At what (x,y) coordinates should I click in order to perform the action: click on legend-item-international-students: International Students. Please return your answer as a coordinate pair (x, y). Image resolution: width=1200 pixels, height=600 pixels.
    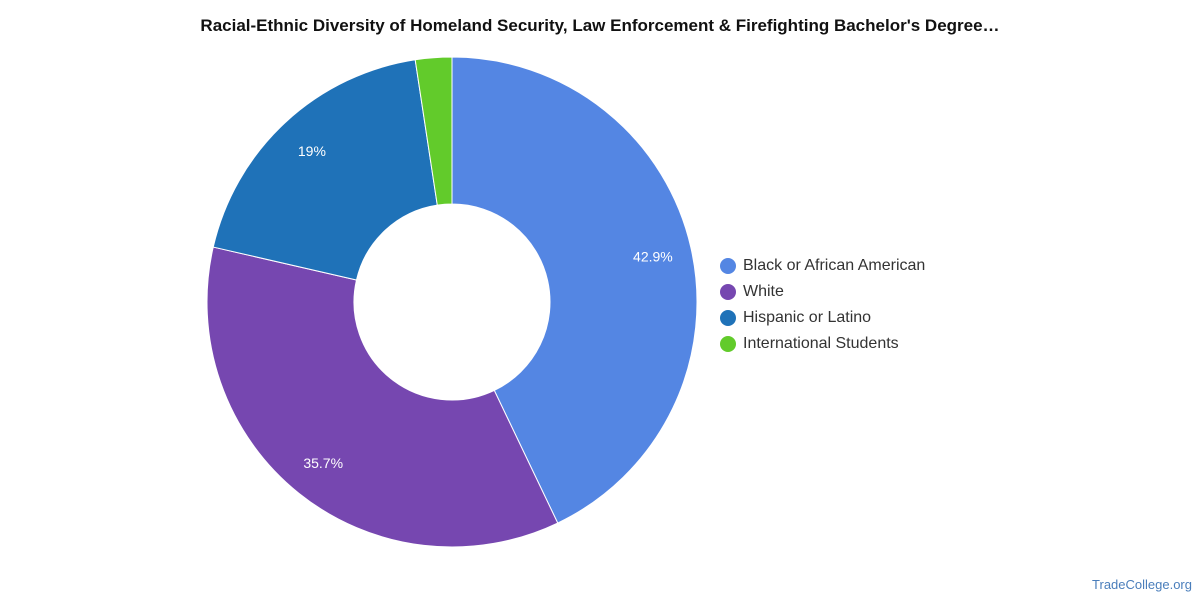
    Looking at the image, I should click on (822, 344).